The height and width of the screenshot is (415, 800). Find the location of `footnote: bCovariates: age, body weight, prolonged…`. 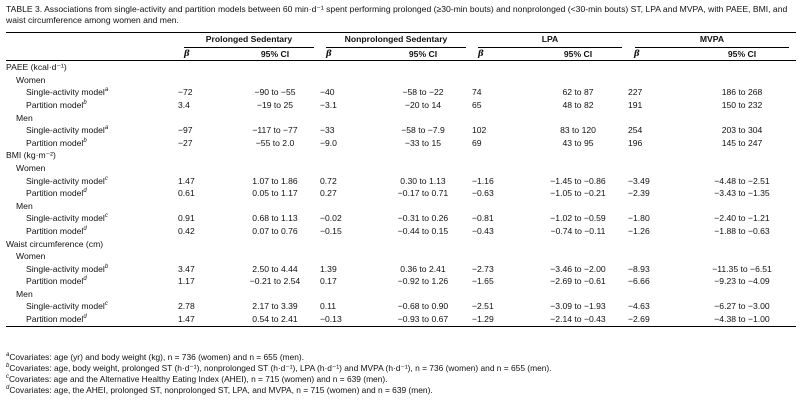

footnote: bCovariates: age, body weight, prolonged… is located at coordinates (279, 368).